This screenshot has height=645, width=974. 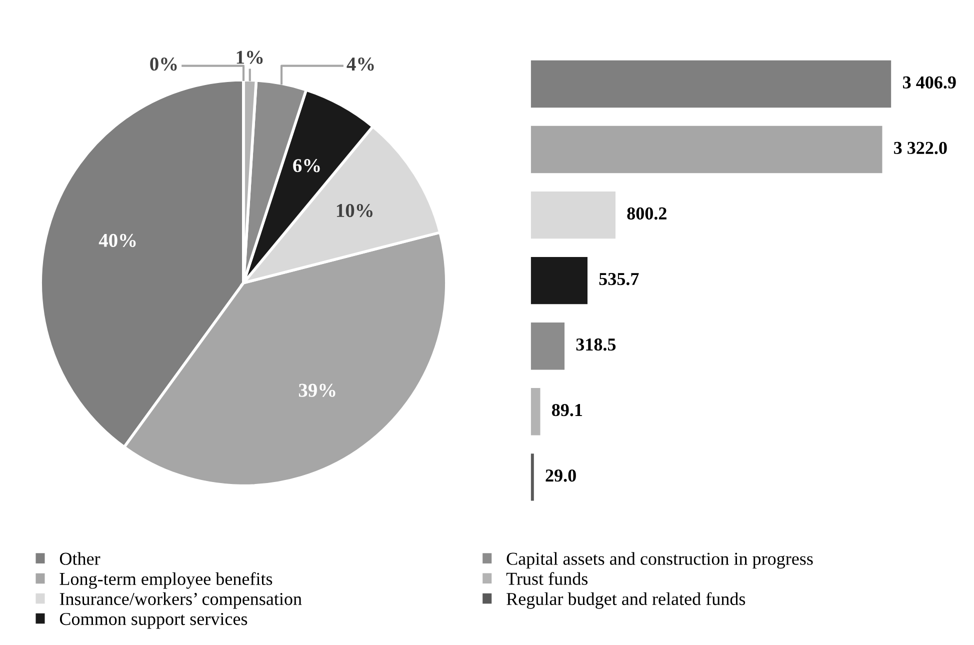 I want to click on legend-label: Insurance/workers’ compensation, so click(x=181, y=600).